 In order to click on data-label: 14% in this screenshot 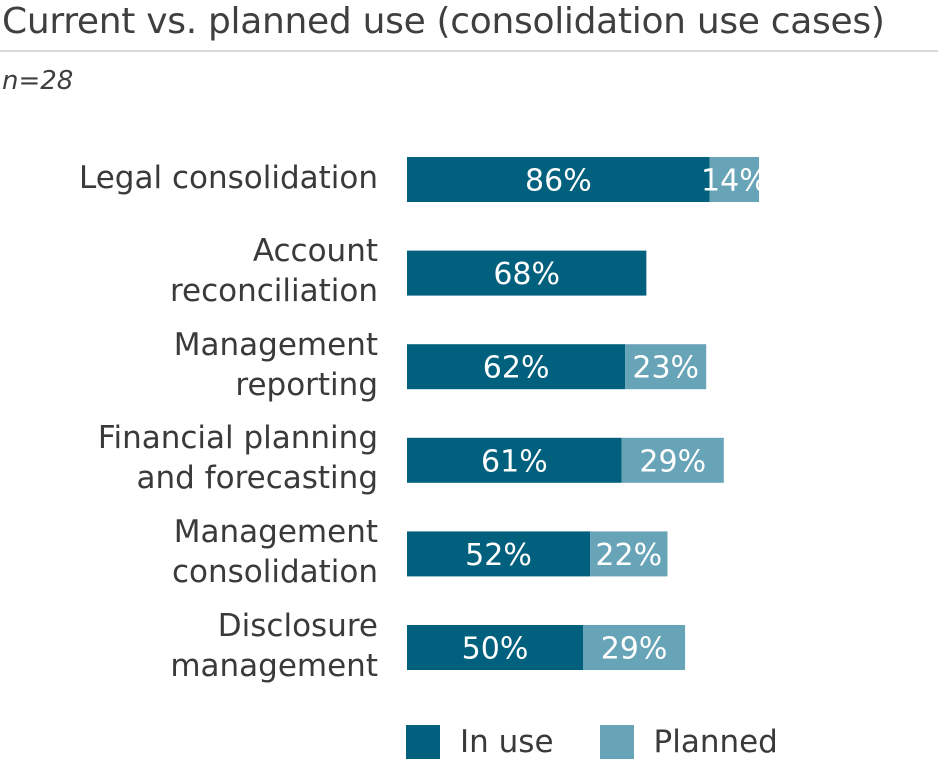, I will do `click(734, 181)`.